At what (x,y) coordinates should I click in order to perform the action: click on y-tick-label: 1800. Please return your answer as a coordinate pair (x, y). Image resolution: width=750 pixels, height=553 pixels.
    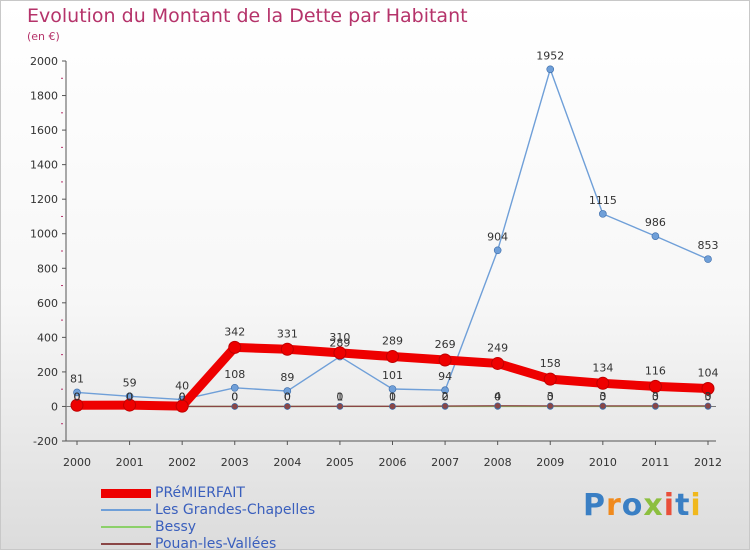
    Looking at the image, I should click on (44, 96).